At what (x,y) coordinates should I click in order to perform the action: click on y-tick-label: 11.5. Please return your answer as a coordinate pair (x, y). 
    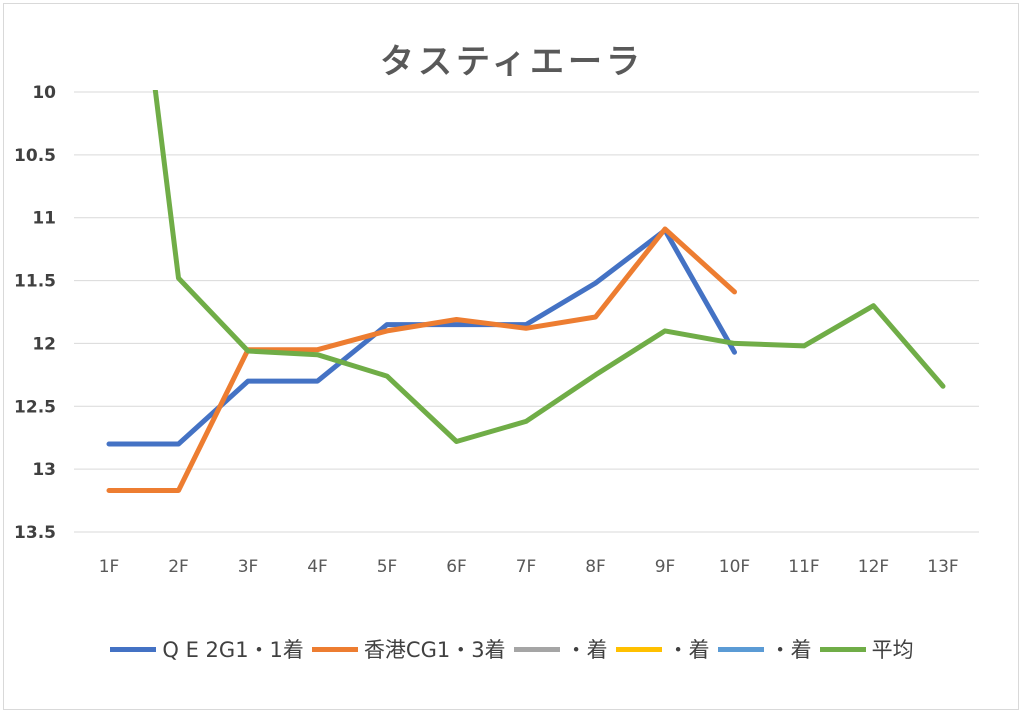
    Looking at the image, I should click on (35, 282).